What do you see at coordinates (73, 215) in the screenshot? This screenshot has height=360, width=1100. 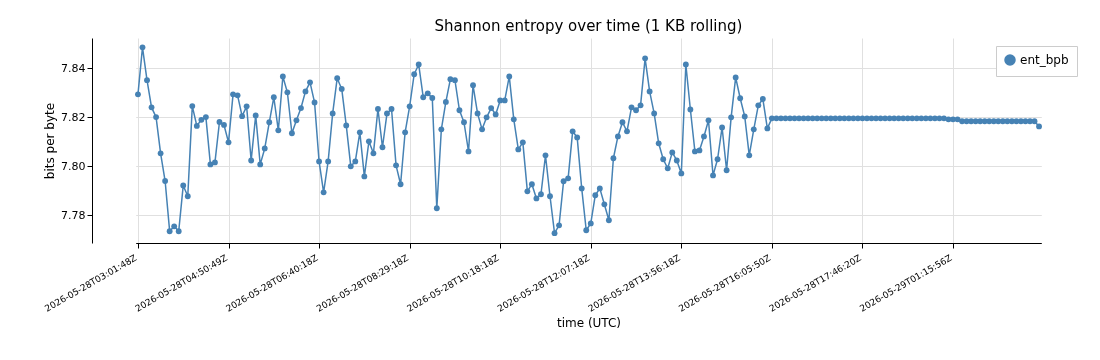 I see `y-tick-label: 7.78` at bounding box center [73, 215].